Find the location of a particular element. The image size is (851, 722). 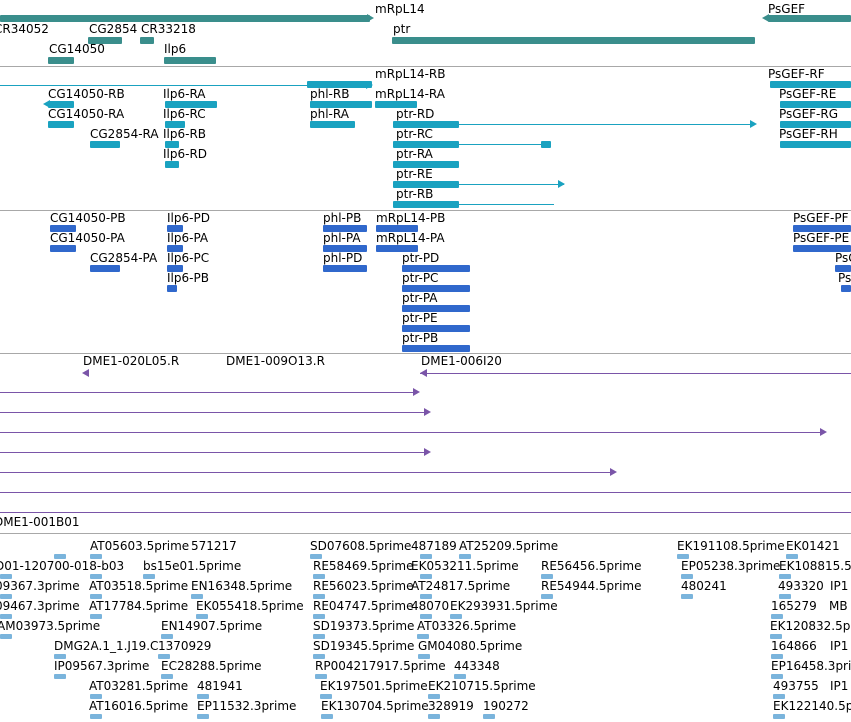

feature-label: RE58469.5prime is located at coordinates (363, 566).